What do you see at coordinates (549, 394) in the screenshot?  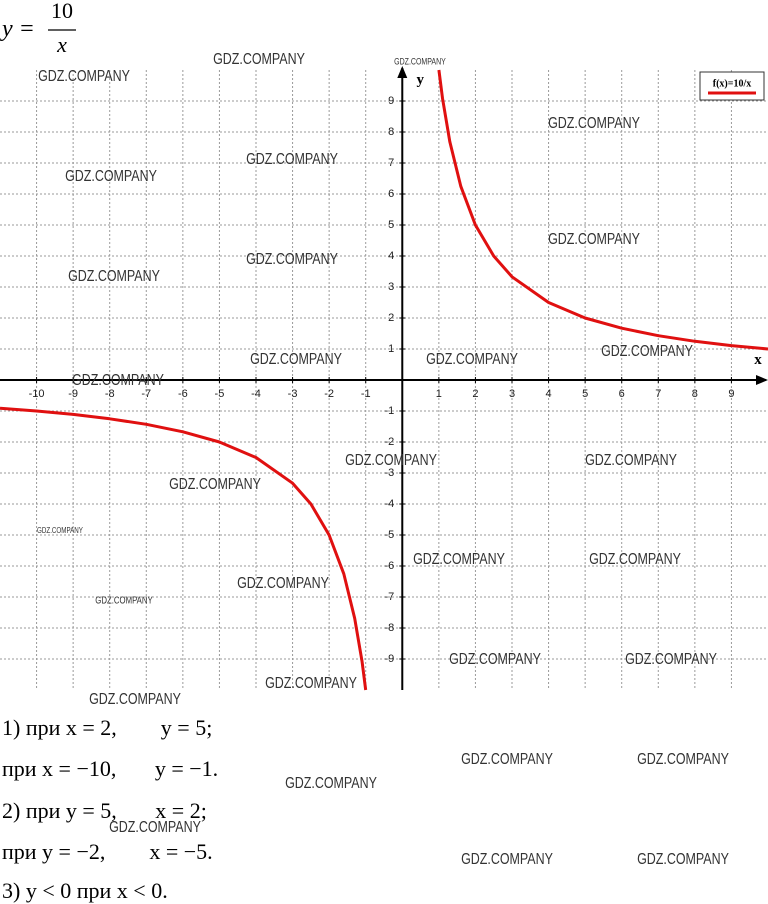 I see `x-tick-label: 4` at bounding box center [549, 394].